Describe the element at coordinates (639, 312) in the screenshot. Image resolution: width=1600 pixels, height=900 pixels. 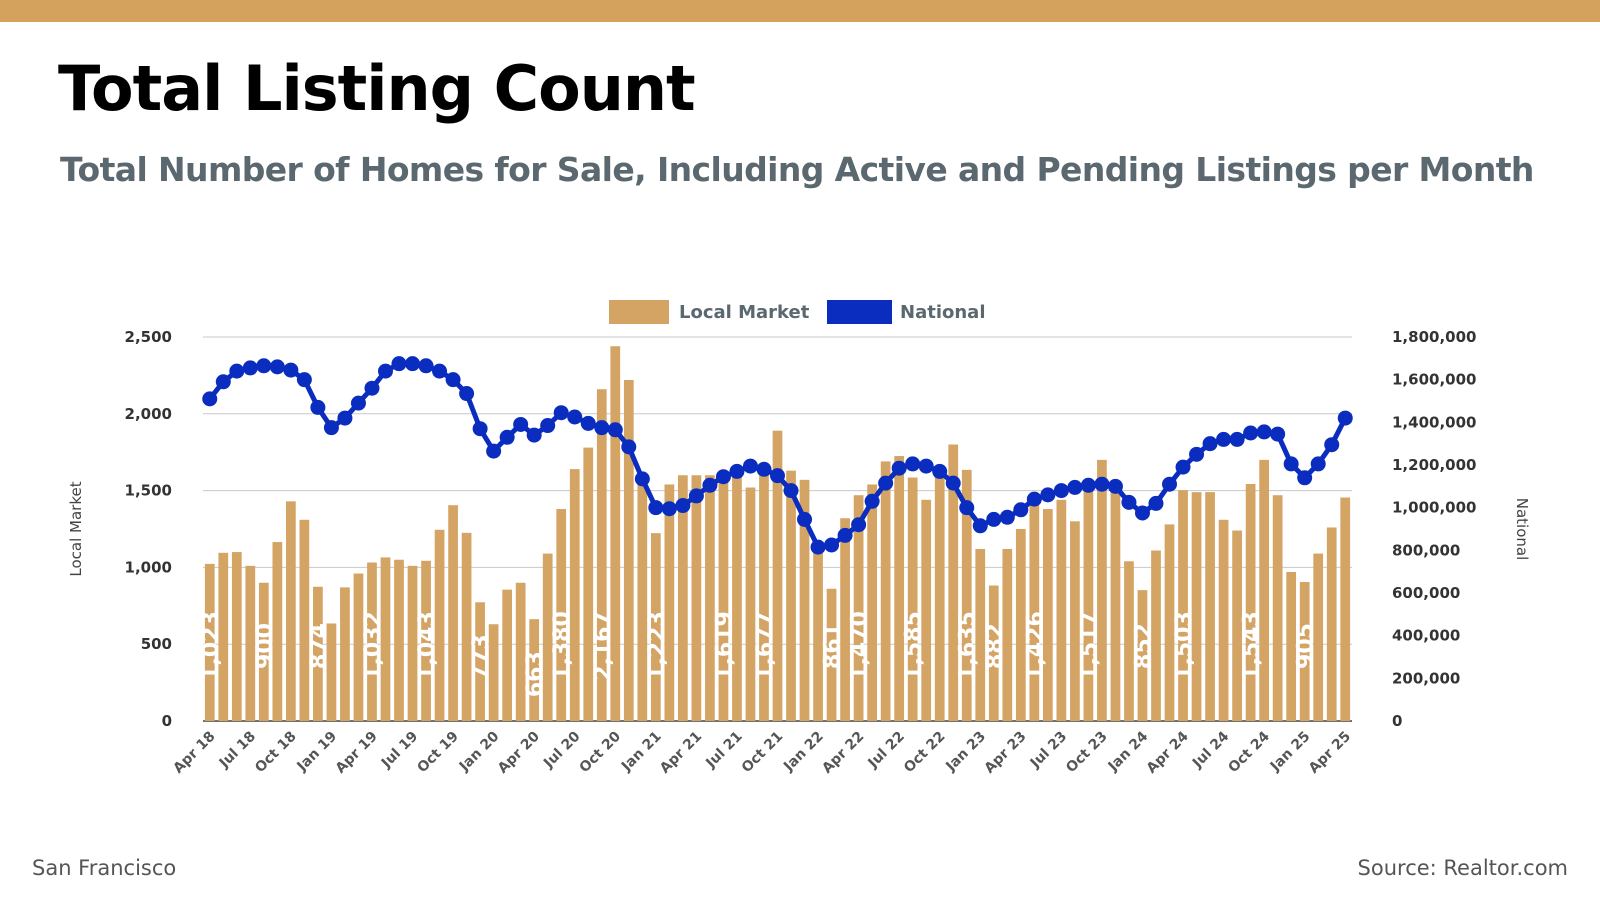
I see `legend-swatch-local` at that location.